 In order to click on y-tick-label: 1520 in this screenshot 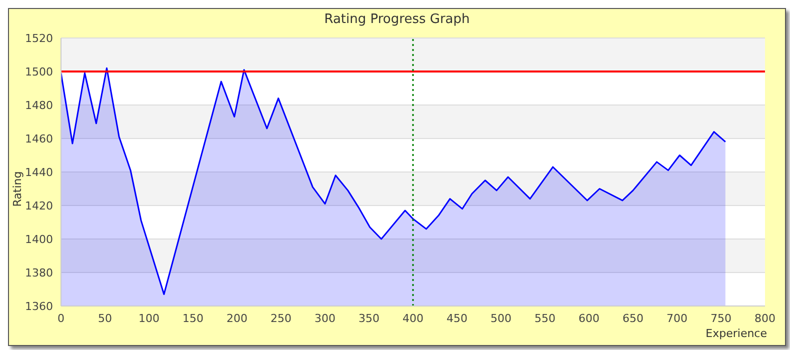, I will do `click(39, 38)`.